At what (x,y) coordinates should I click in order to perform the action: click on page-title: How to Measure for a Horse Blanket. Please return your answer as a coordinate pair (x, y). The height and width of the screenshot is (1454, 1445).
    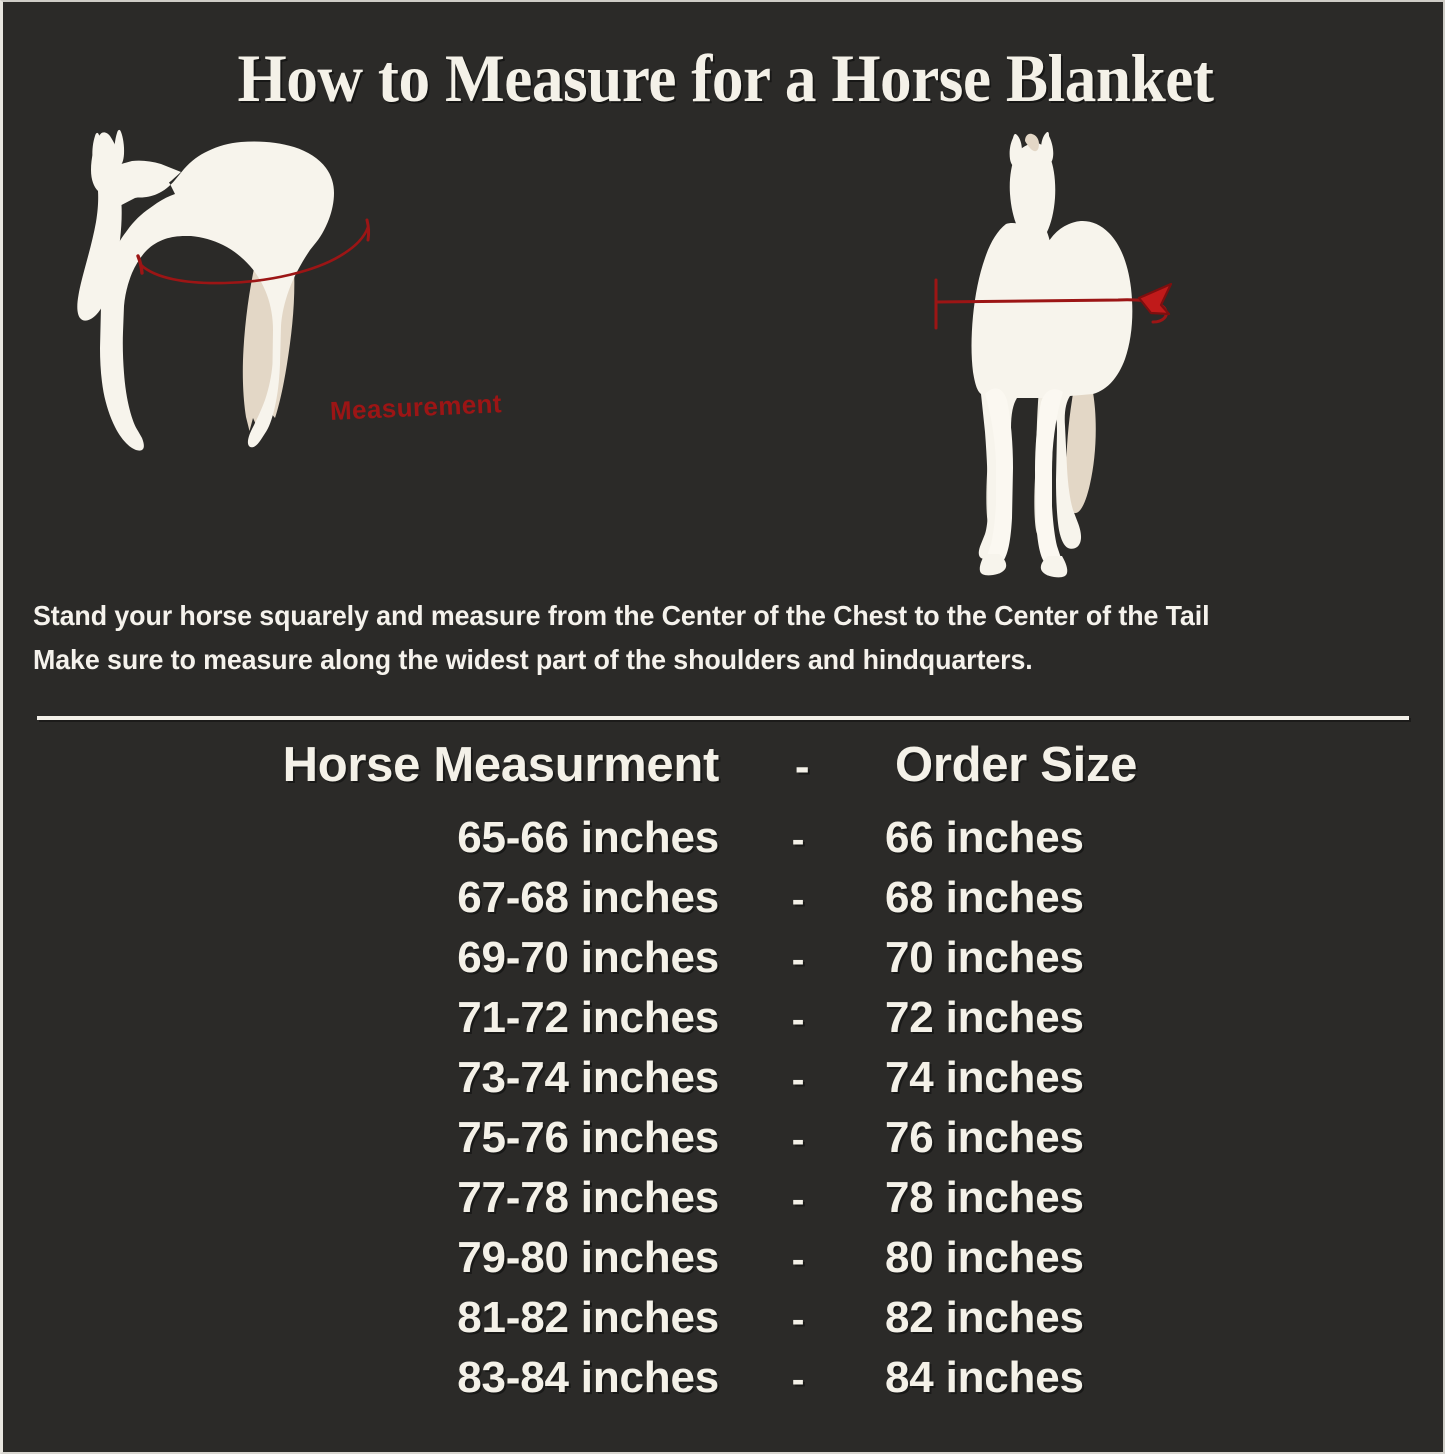
    Looking at the image, I should click on (725, 78).